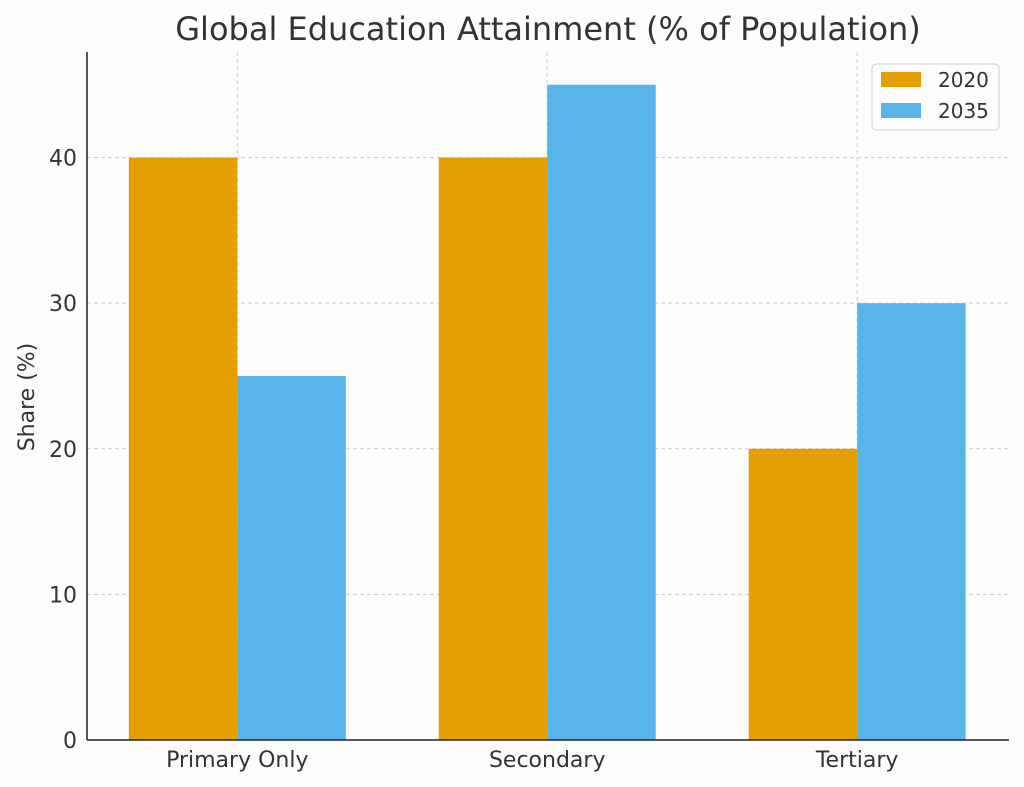 This screenshot has width=1024, height=787. Describe the element at coordinates (963, 80) in the screenshot. I see `legend-label: 2020` at that location.